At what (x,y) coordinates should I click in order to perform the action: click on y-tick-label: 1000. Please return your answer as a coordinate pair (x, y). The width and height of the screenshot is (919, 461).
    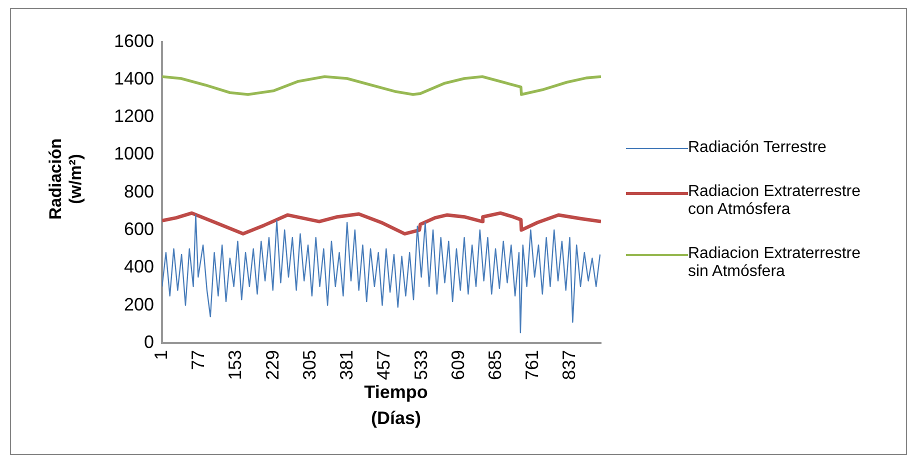
    Looking at the image, I should click on (134, 154).